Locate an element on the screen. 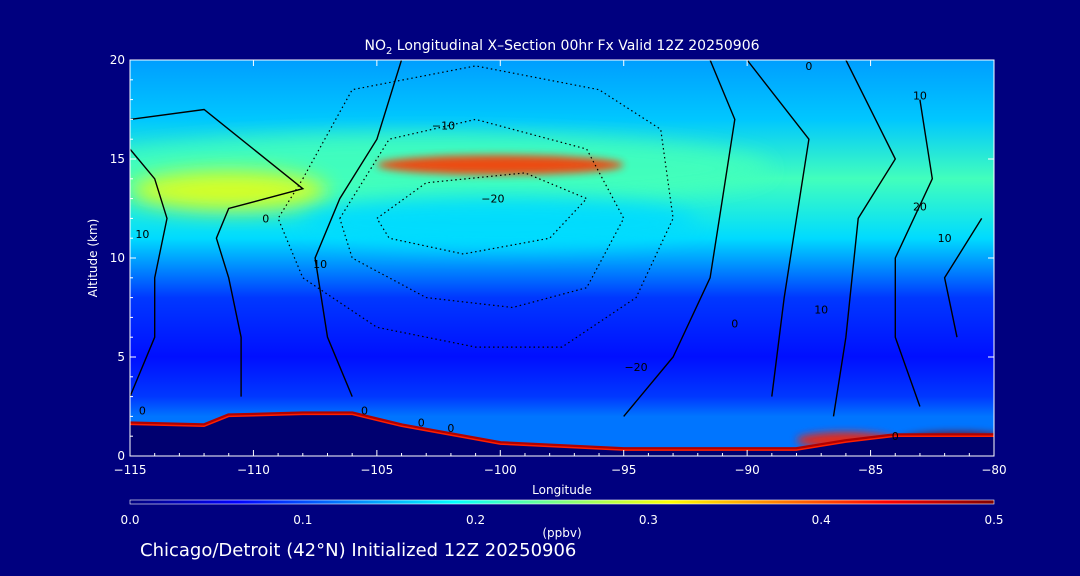  x-tick-label: −80 is located at coordinates (993, 470).